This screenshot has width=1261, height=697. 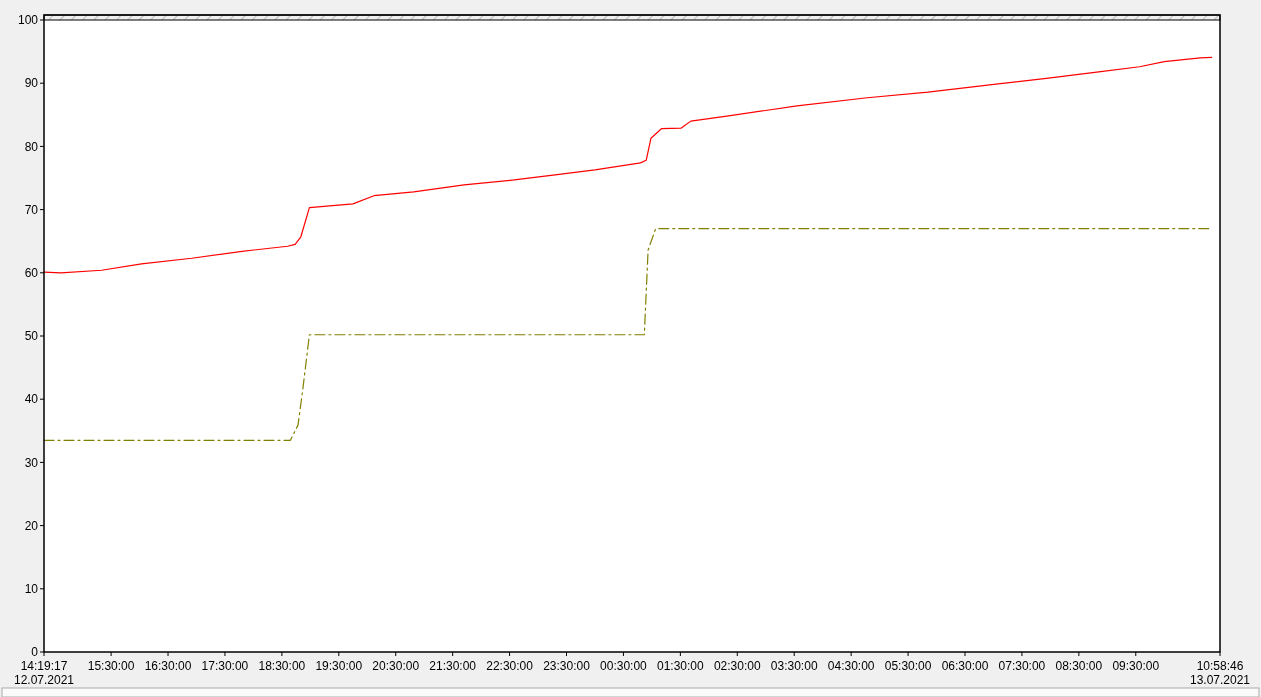 What do you see at coordinates (31, 83) in the screenshot?
I see `y-tick-label: 90` at bounding box center [31, 83].